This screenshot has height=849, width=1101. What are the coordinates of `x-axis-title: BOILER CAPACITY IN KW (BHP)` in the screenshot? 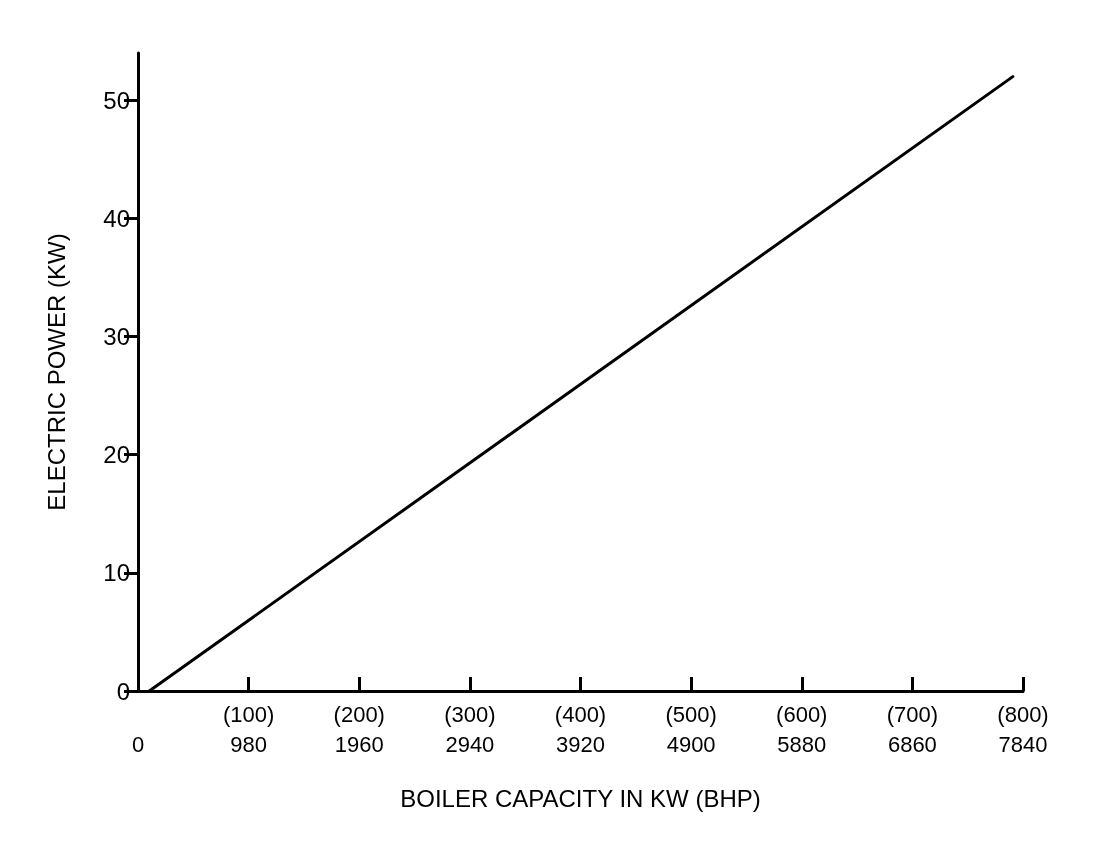 It's located at (580, 798).